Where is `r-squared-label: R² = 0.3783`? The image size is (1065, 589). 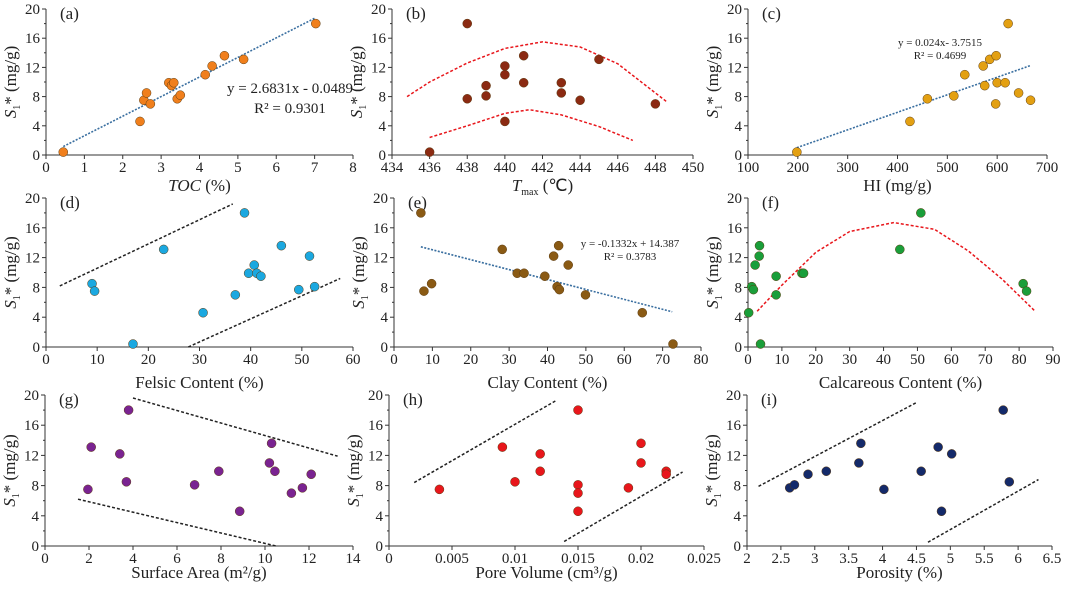 r-squared-label: R² = 0.3783 is located at coordinates (630, 257).